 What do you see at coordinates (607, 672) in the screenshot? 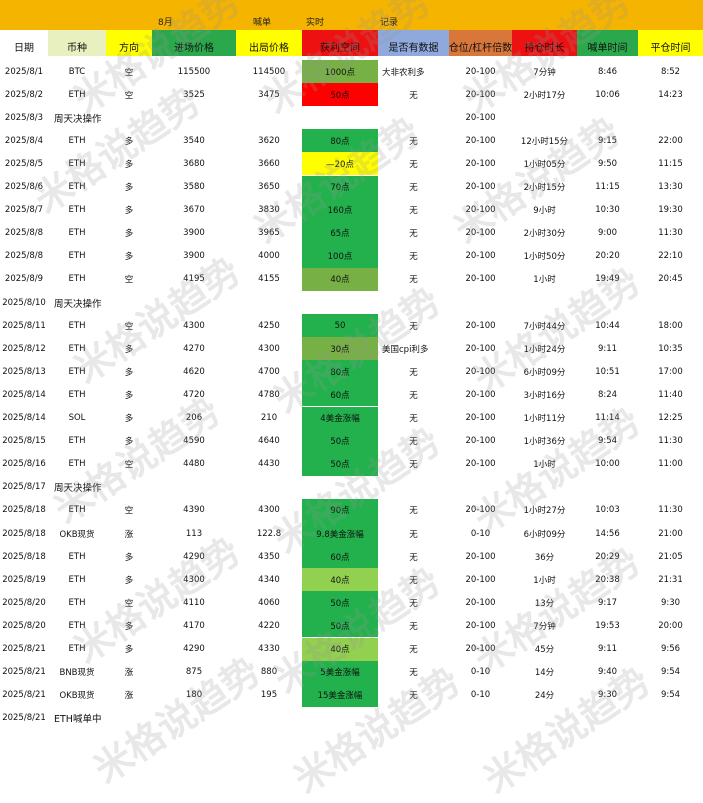
I see `cell-open-time: 9:40` at bounding box center [607, 672].